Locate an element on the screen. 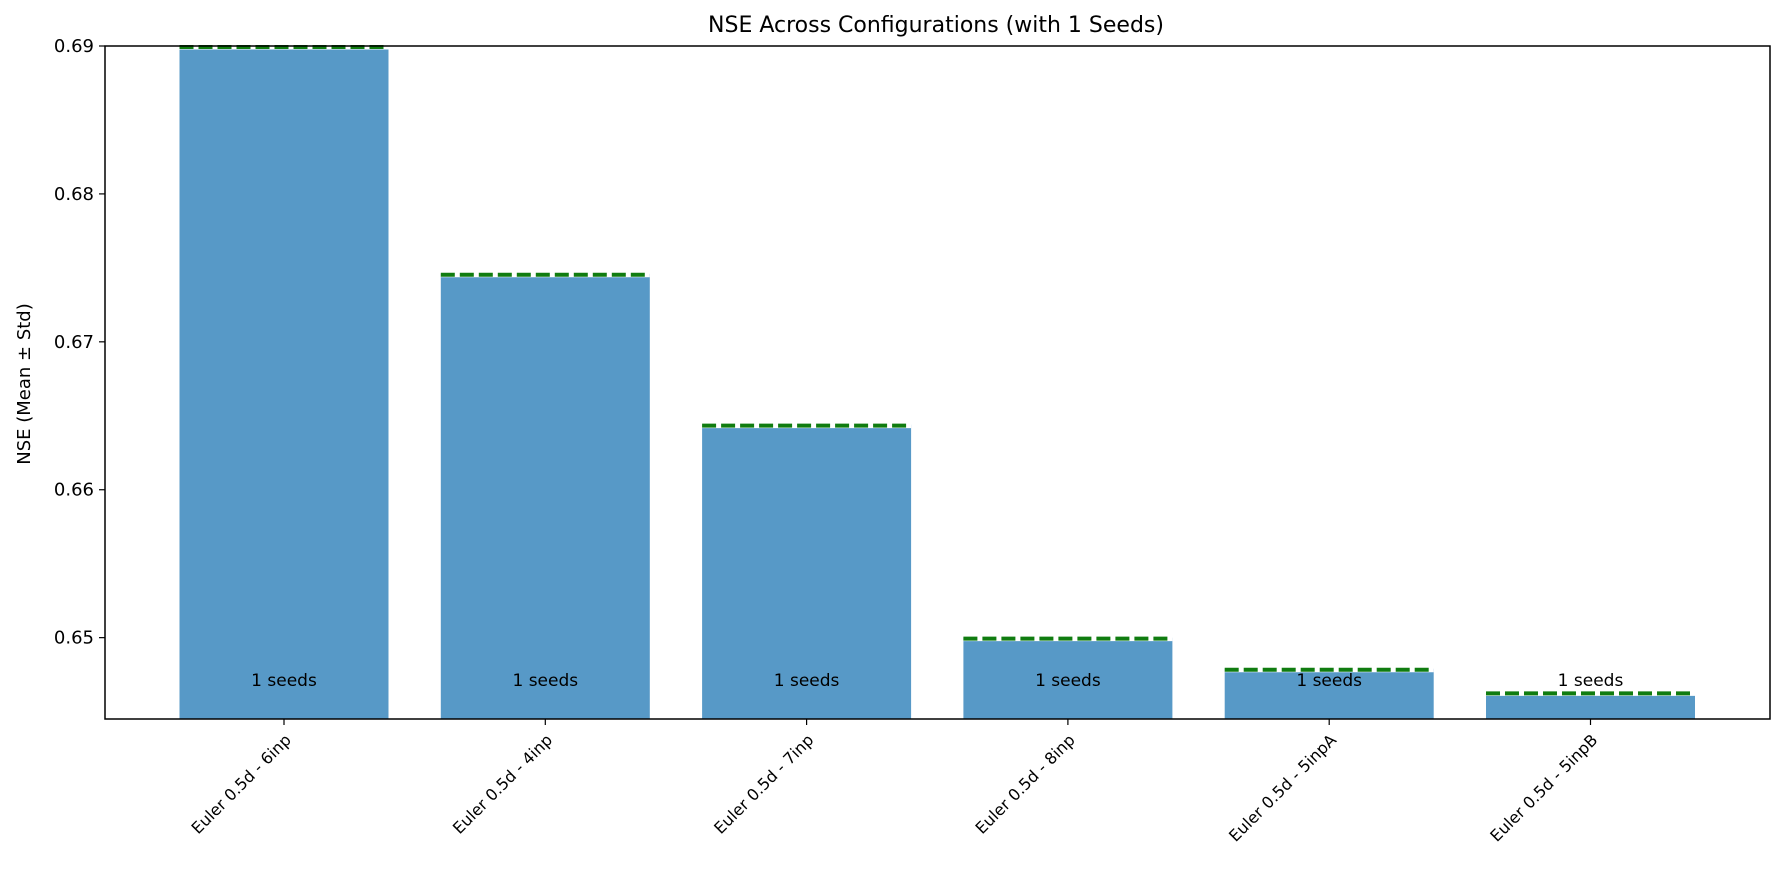  y-tick-label-4: 0.69 is located at coordinates (74, 46).